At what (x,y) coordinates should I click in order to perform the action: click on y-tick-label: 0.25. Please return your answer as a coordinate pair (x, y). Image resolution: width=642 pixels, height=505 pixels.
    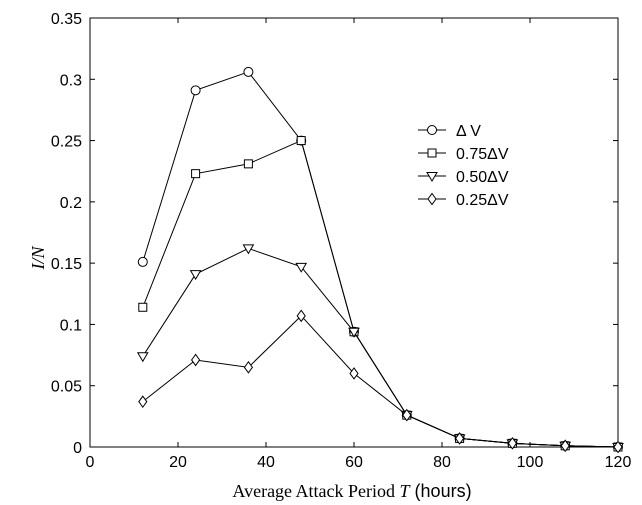
    Looking at the image, I should click on (66, 142).